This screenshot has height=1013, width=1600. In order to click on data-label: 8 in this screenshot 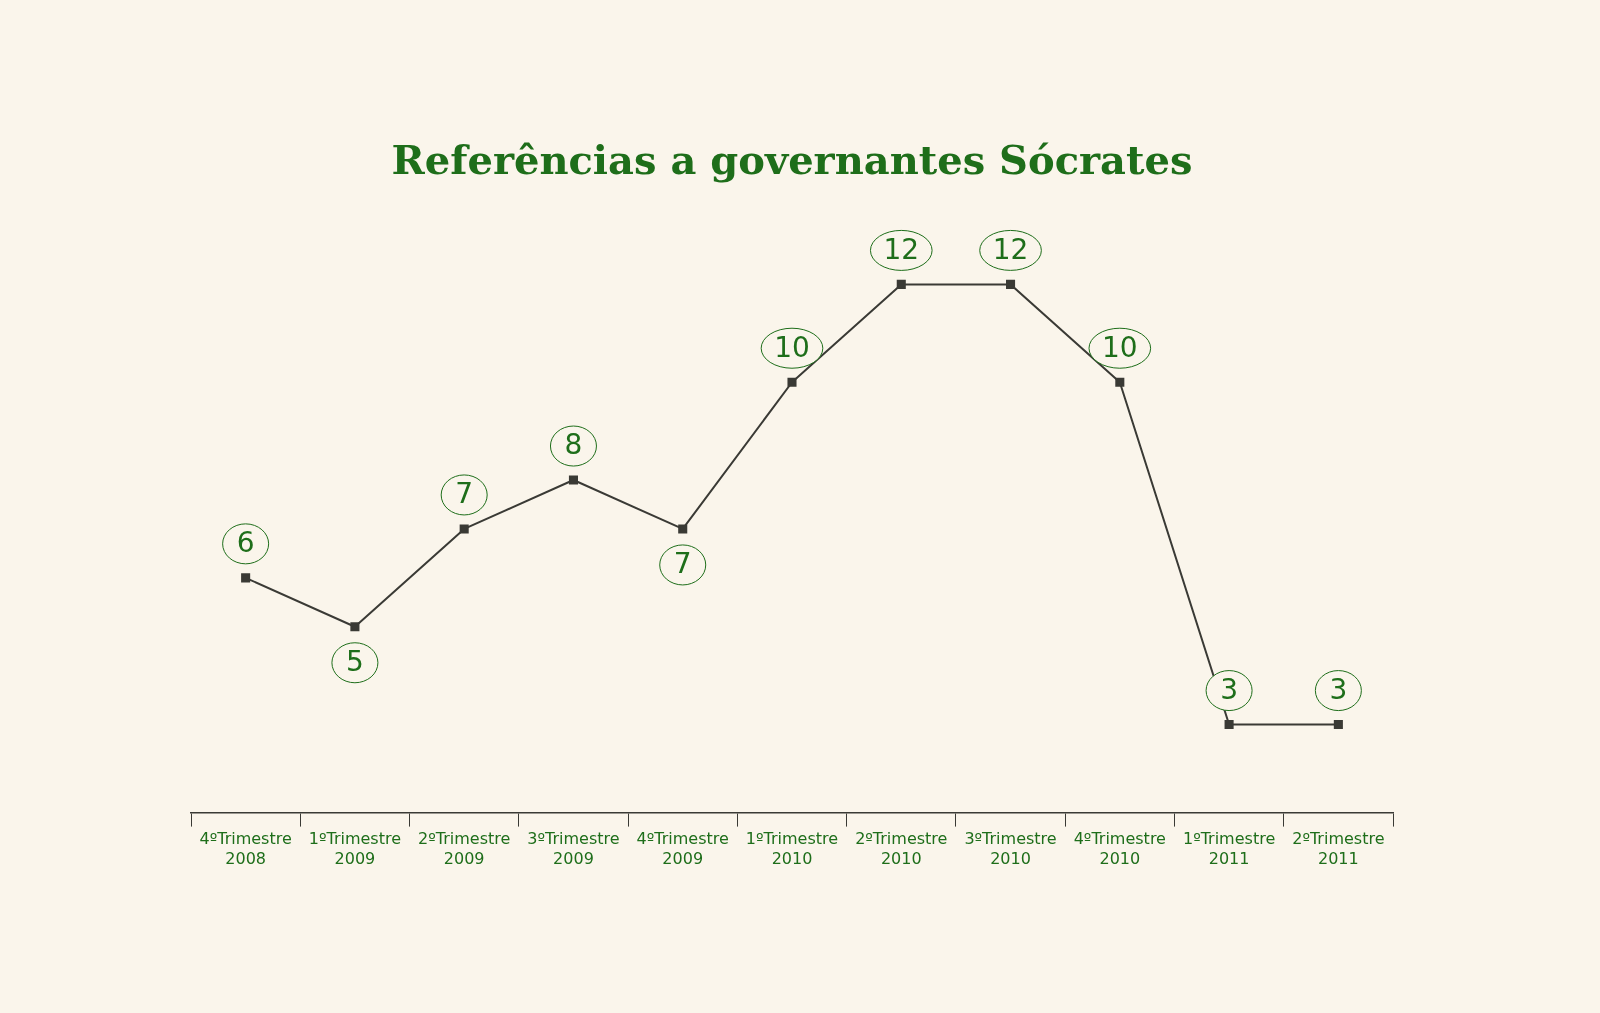, I will do `click(573, 445)`.